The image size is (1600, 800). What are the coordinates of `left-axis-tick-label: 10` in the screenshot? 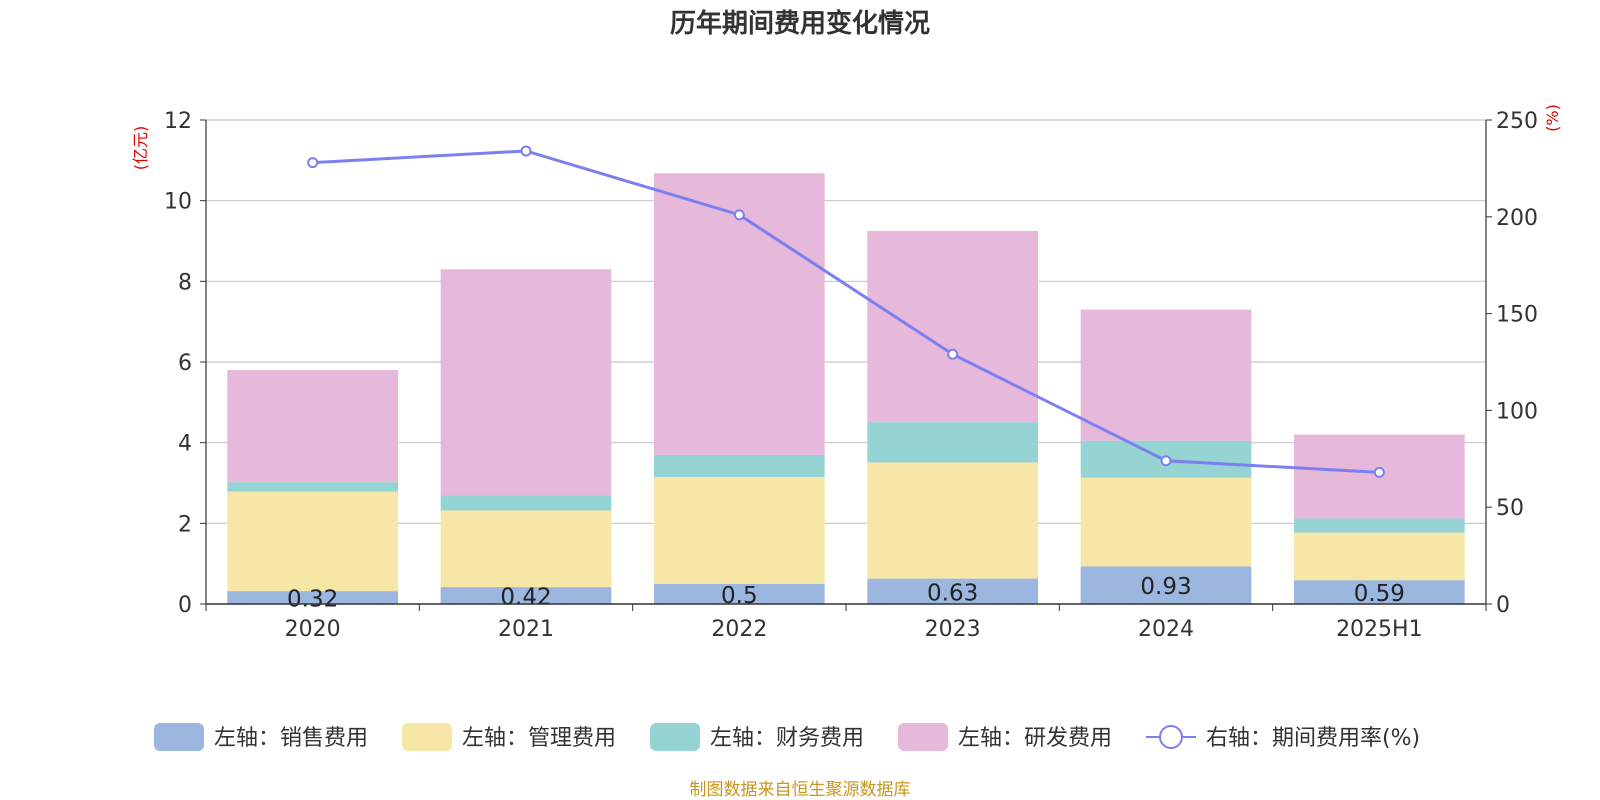 It's located at (178, 202).